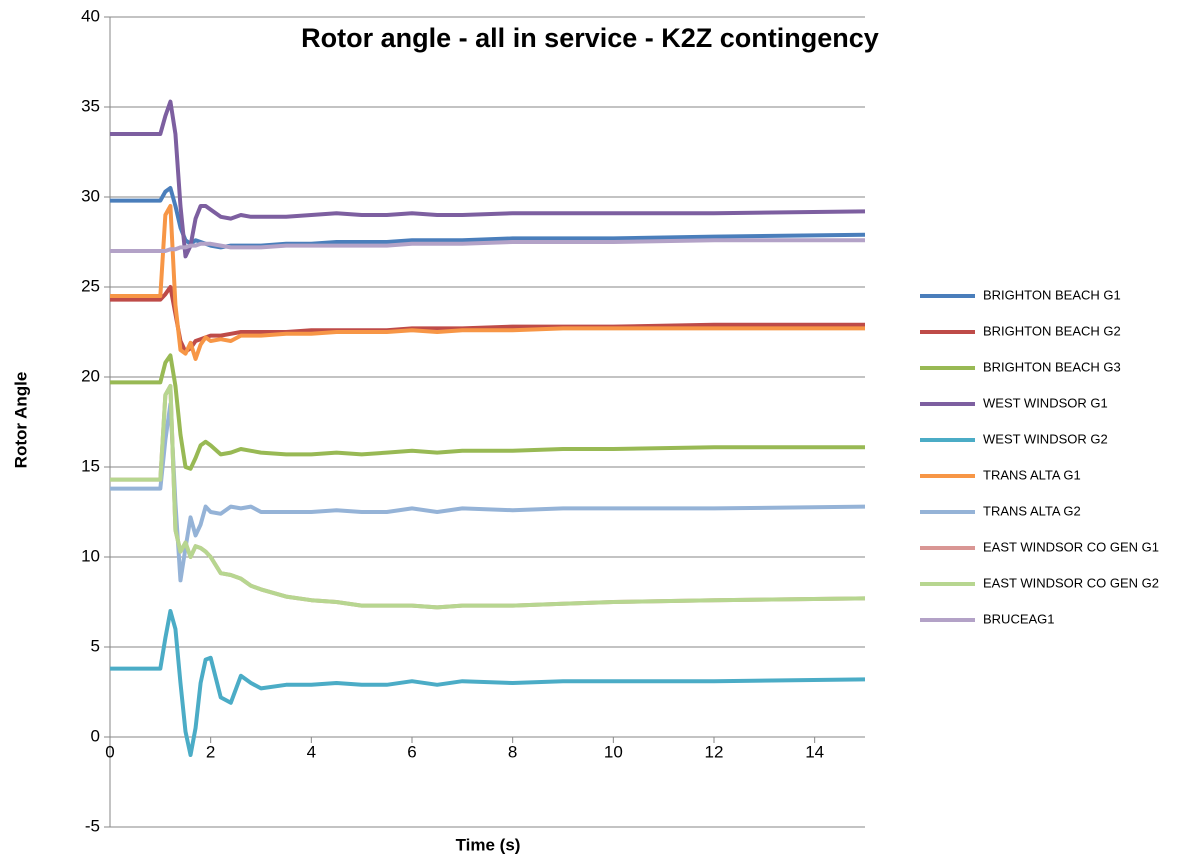  Describe the element at coordinates (613, 751) in the screenshot. I see `x-tick-label: 10` at that location.